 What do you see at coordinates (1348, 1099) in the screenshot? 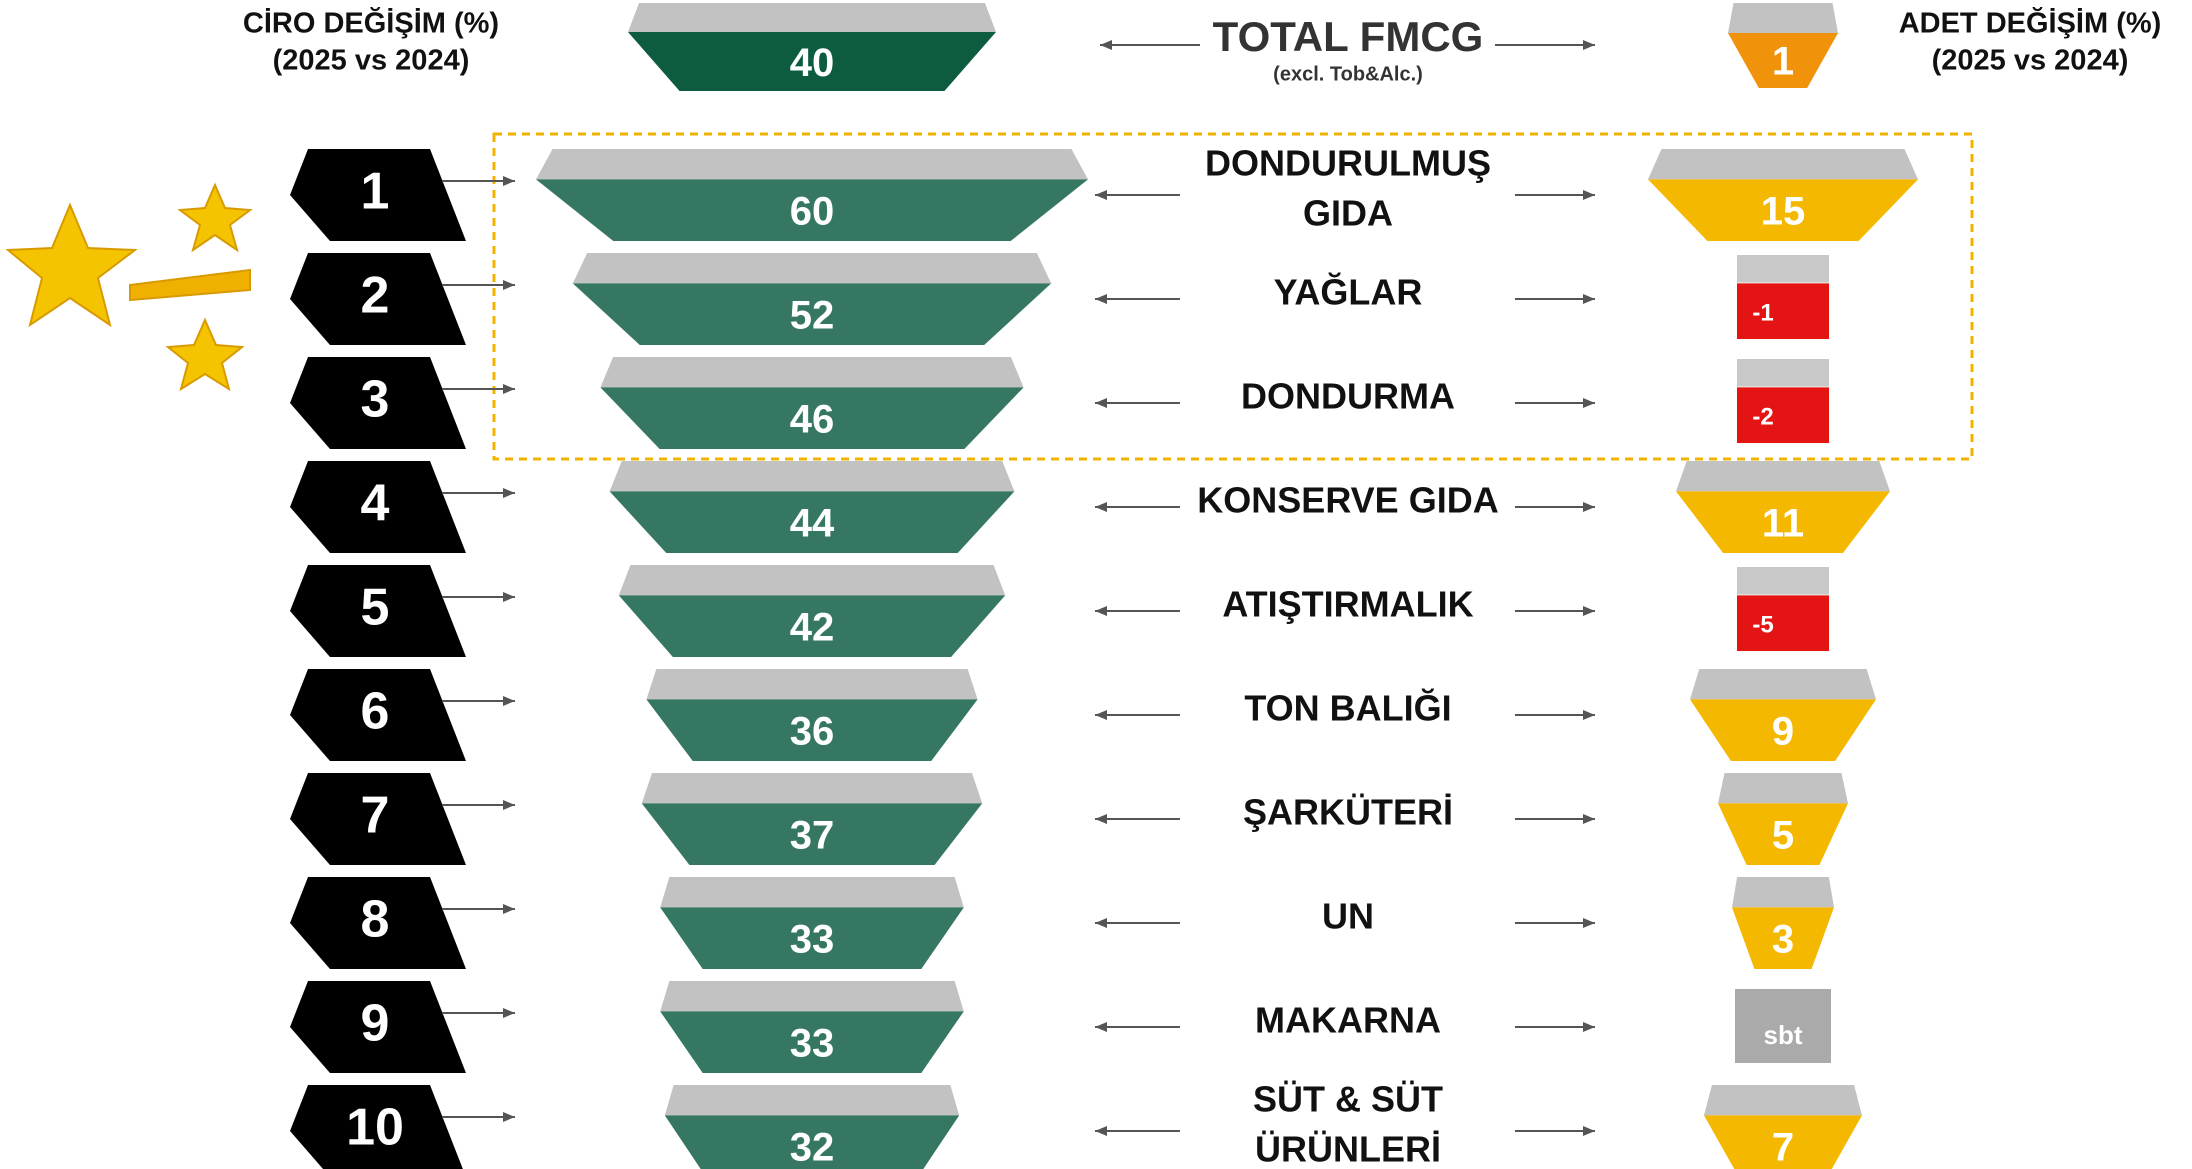
I see `category-label: SÜT & SÜT` at bounding box center [1348, 1099].